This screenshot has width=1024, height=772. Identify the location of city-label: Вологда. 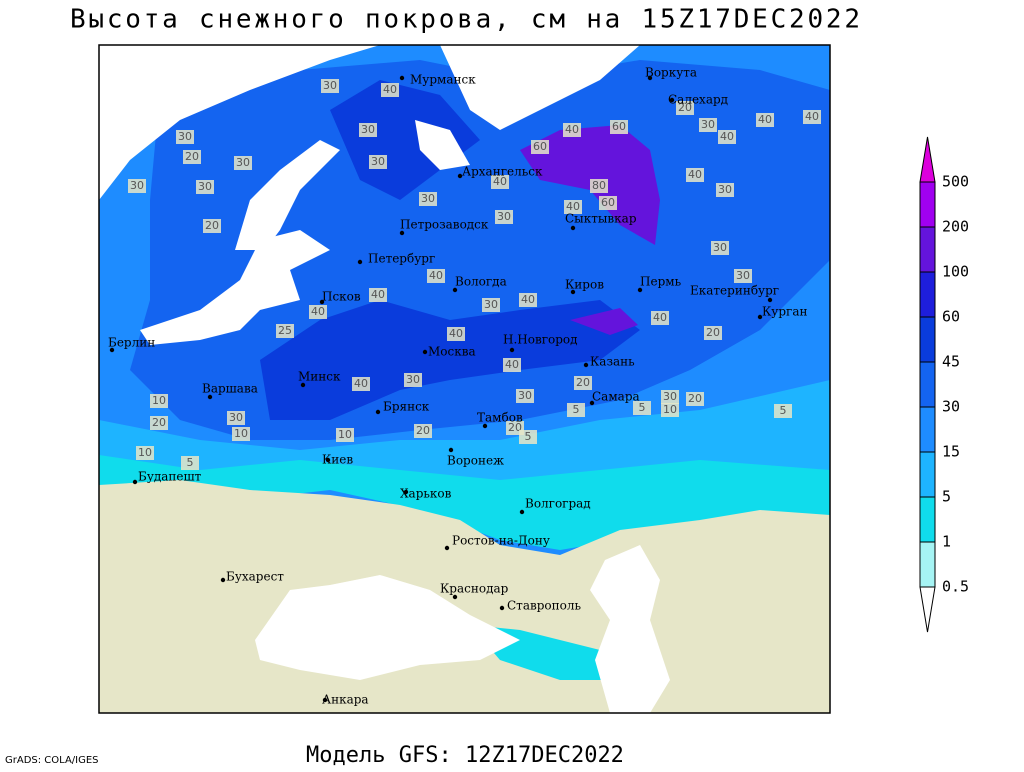
(481, 282).